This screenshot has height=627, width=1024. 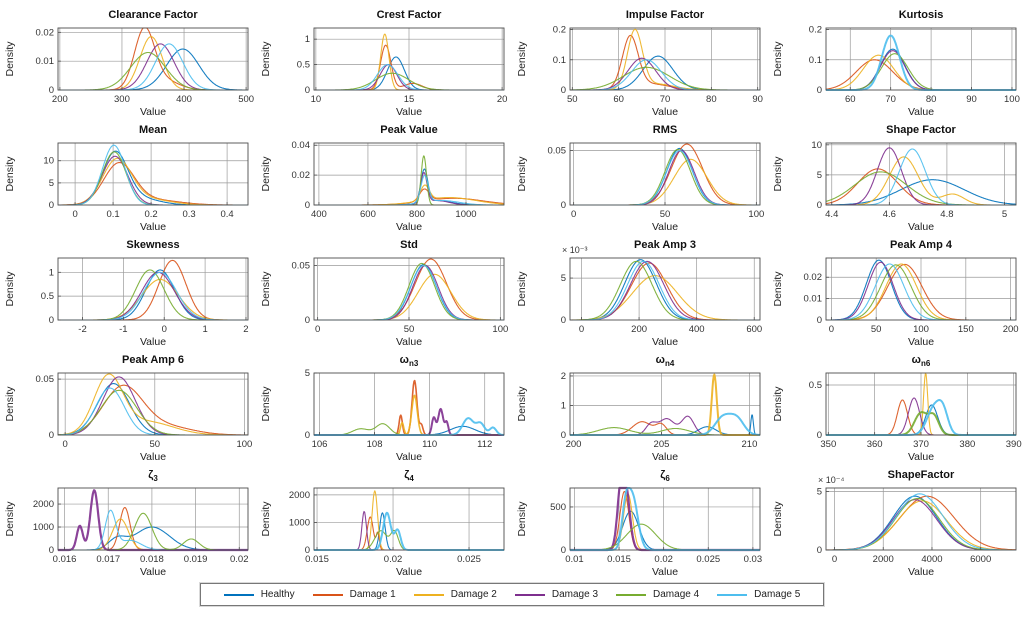 I want to click on subplot-title: Skewness, so click(x=152, y=245).